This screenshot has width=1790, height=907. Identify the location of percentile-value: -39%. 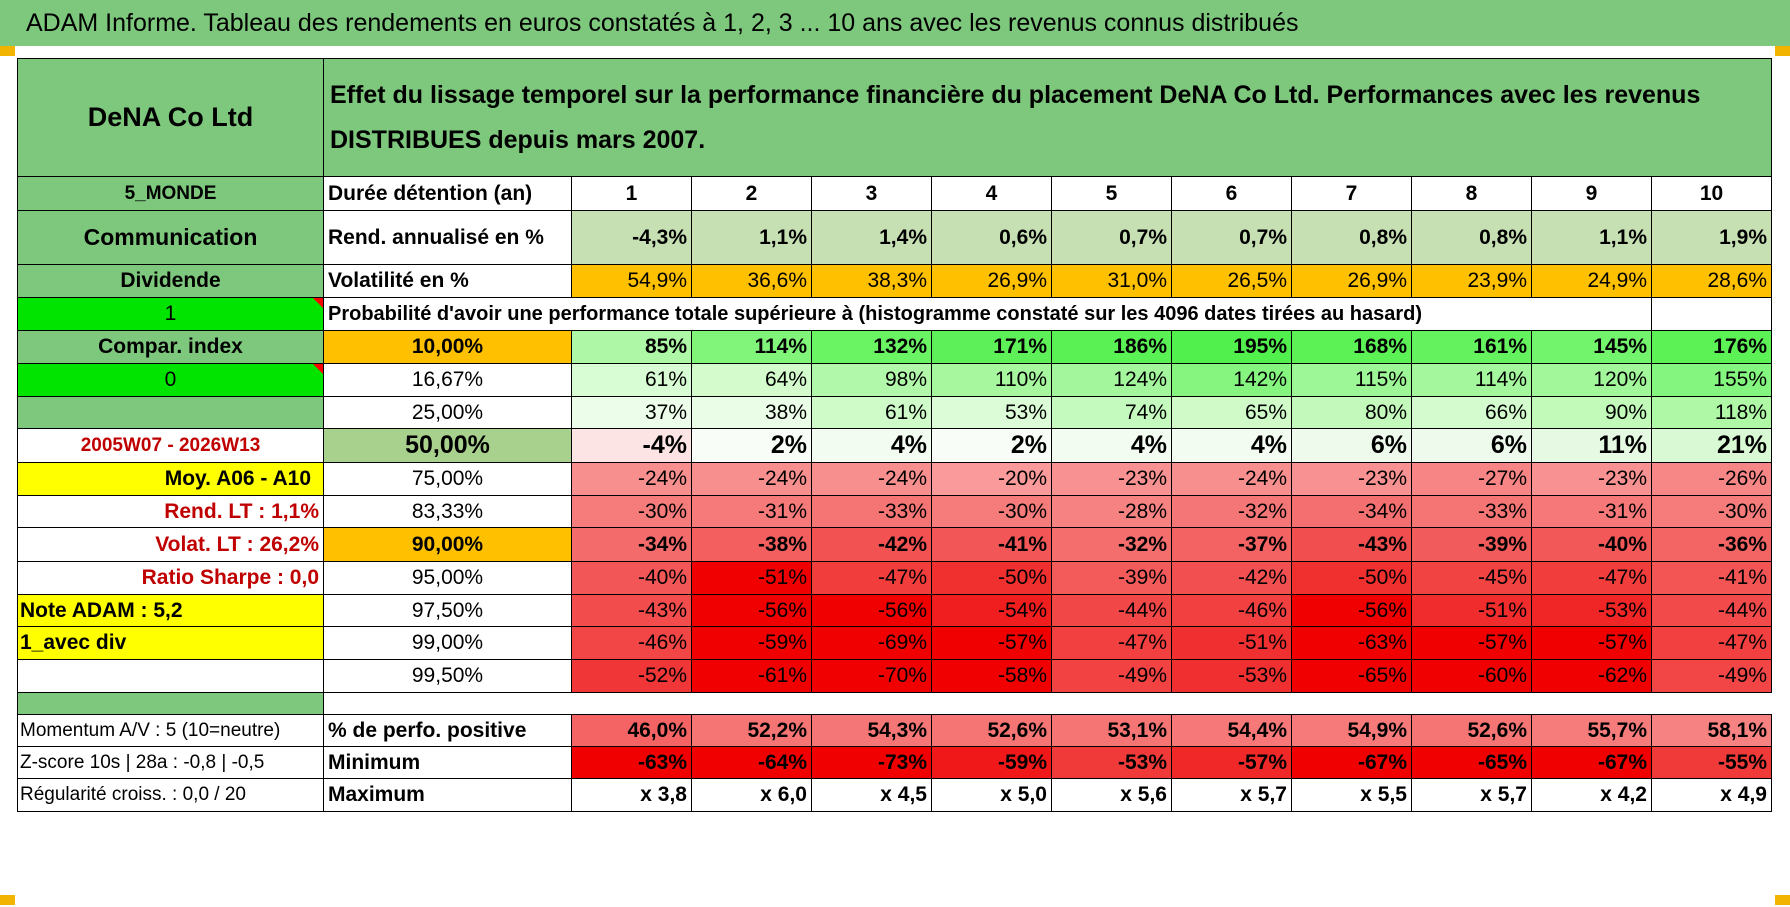
(1471, 544).